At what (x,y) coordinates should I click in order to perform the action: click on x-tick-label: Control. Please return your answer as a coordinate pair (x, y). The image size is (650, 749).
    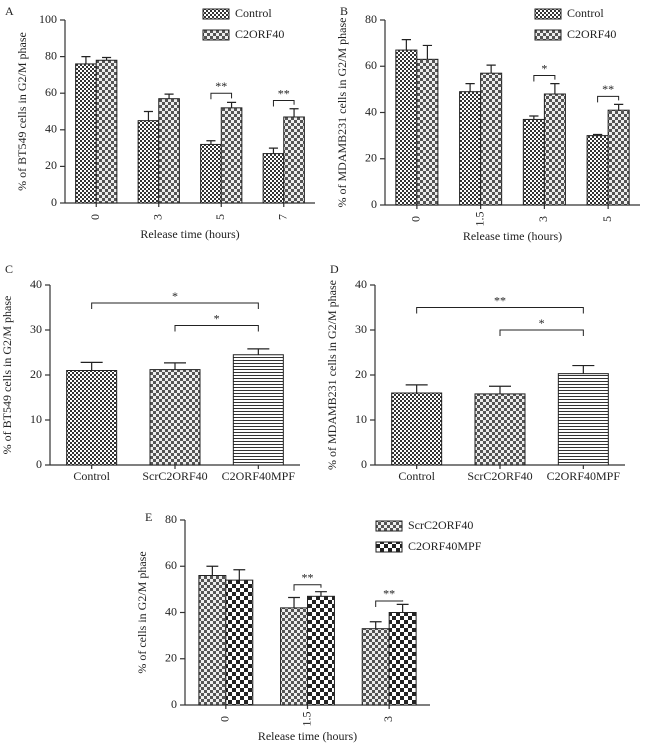
    Looking at the image, I should click on (91, 476).